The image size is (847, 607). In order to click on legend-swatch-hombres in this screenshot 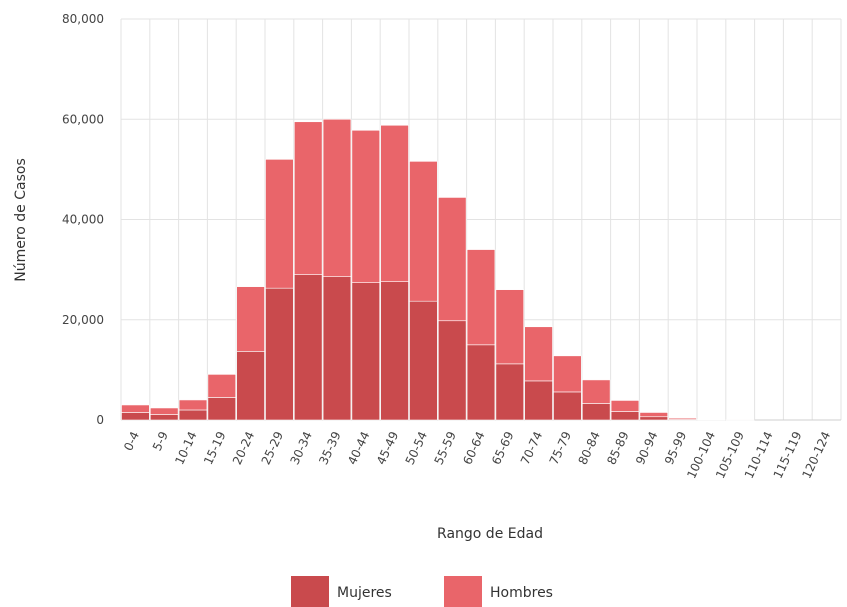, I will do `click(463, 591)`.